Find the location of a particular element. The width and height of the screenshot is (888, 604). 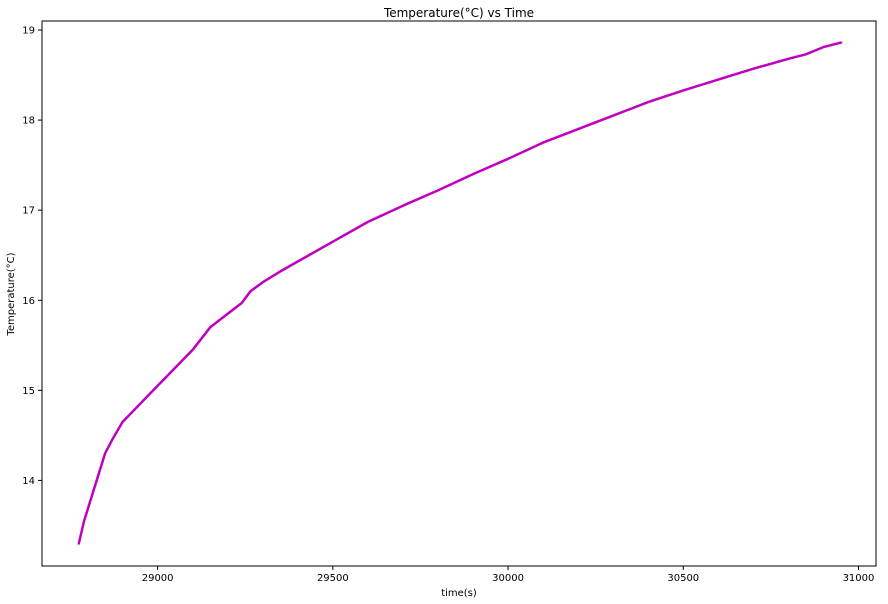

x-axis: 29000 29500 30000 30500 31000 is located at coordinates (508, 575).